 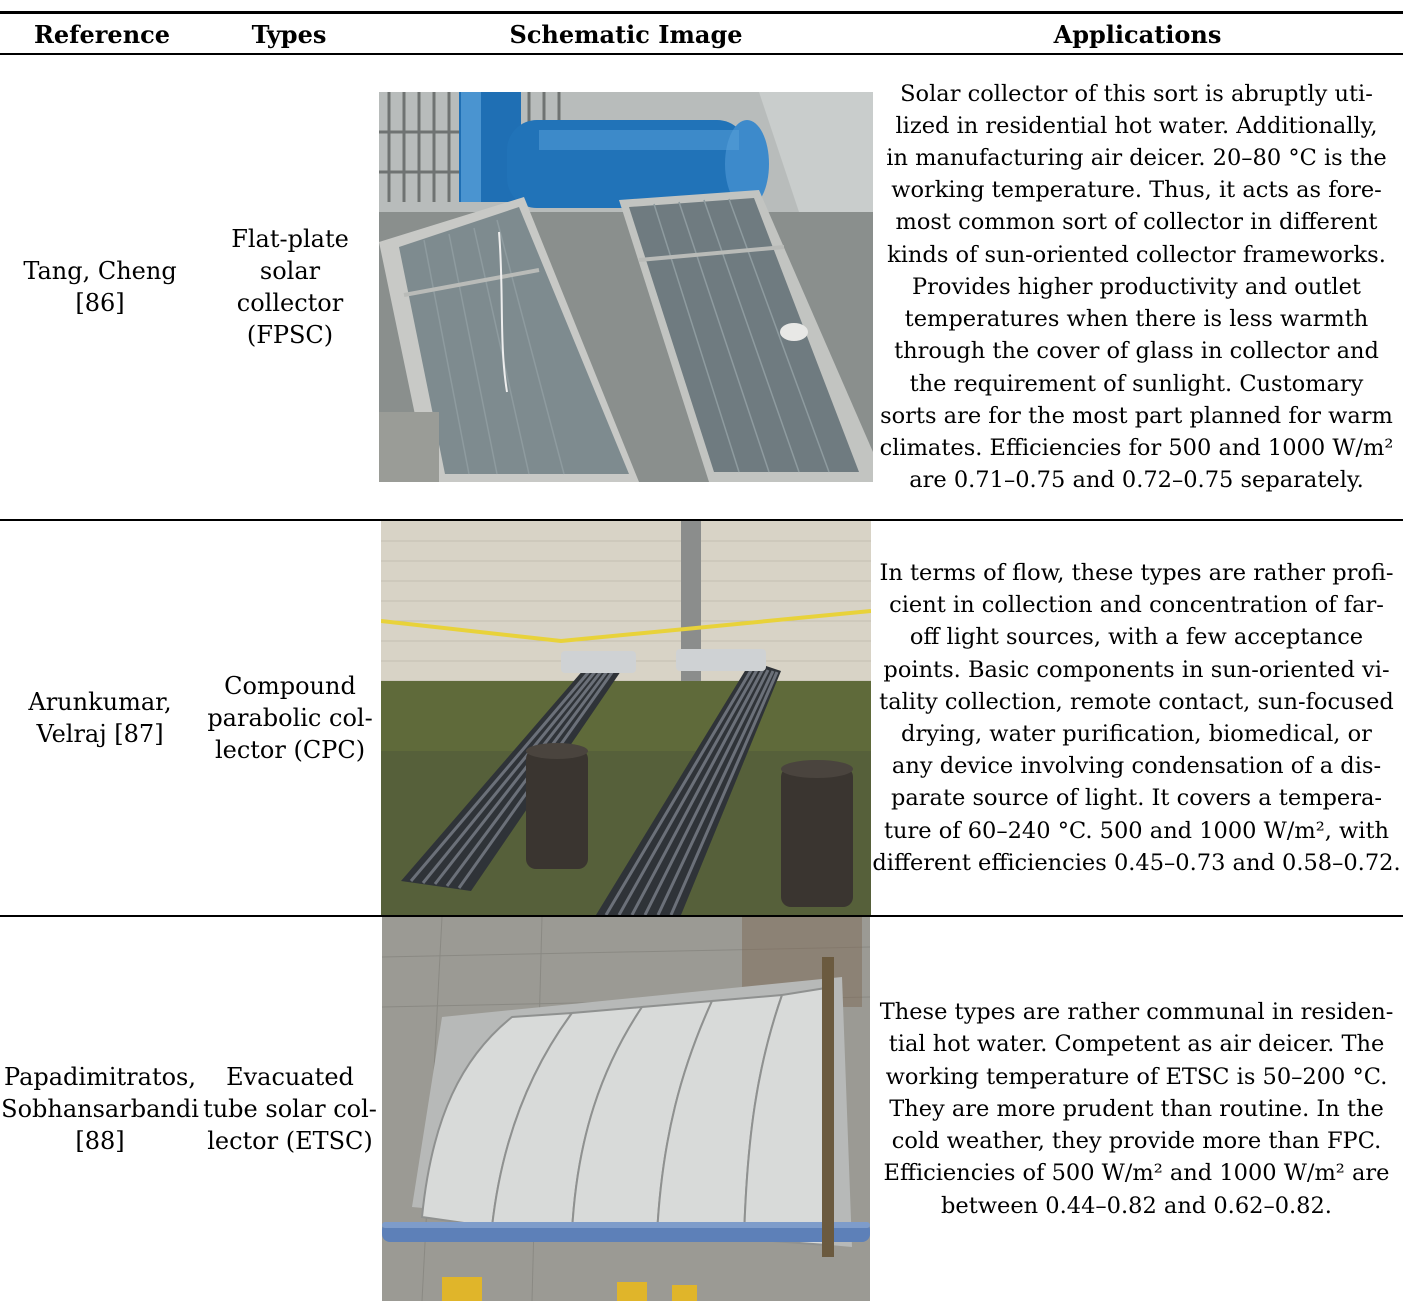 I want to click on table-row: Arunkumar, Velraj [87], so click(x=100, y=718).